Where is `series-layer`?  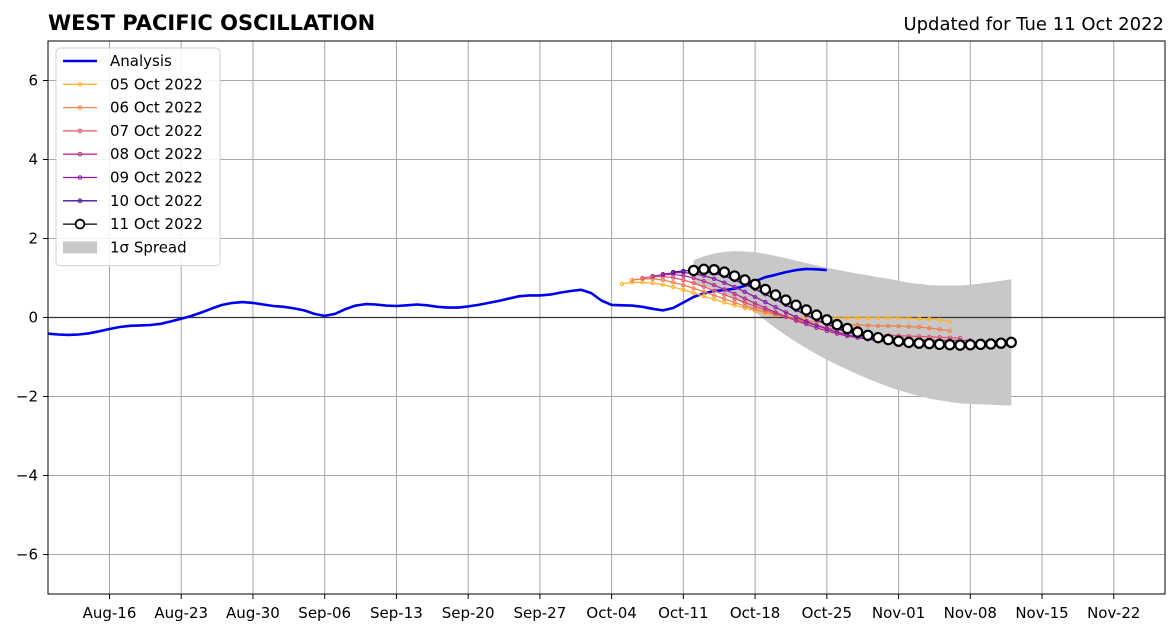
series-layer is located at coordinates (532, 307).